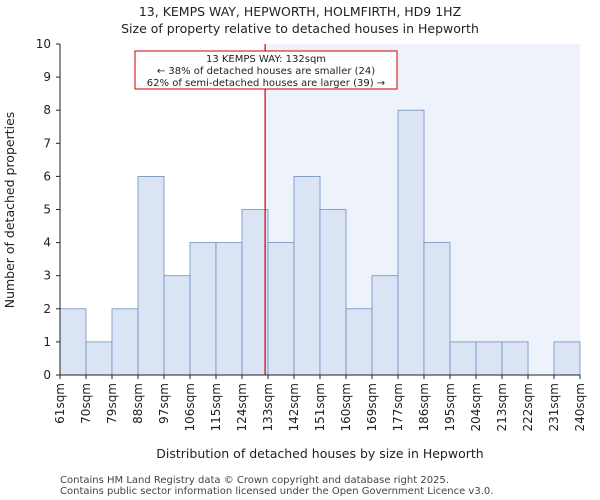 This screenshot has width=600, height=500. I want to click on x-tick-label: 151sqm, so click(320, 407).